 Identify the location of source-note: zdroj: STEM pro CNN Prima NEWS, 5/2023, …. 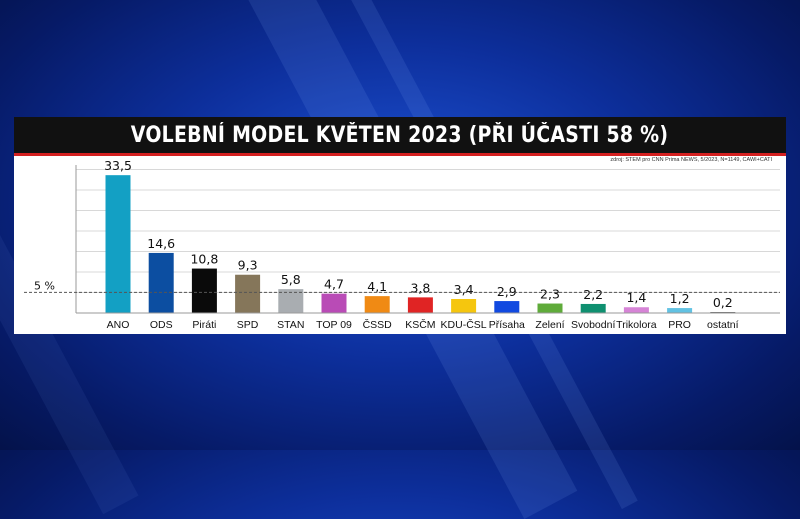
(691, 160).